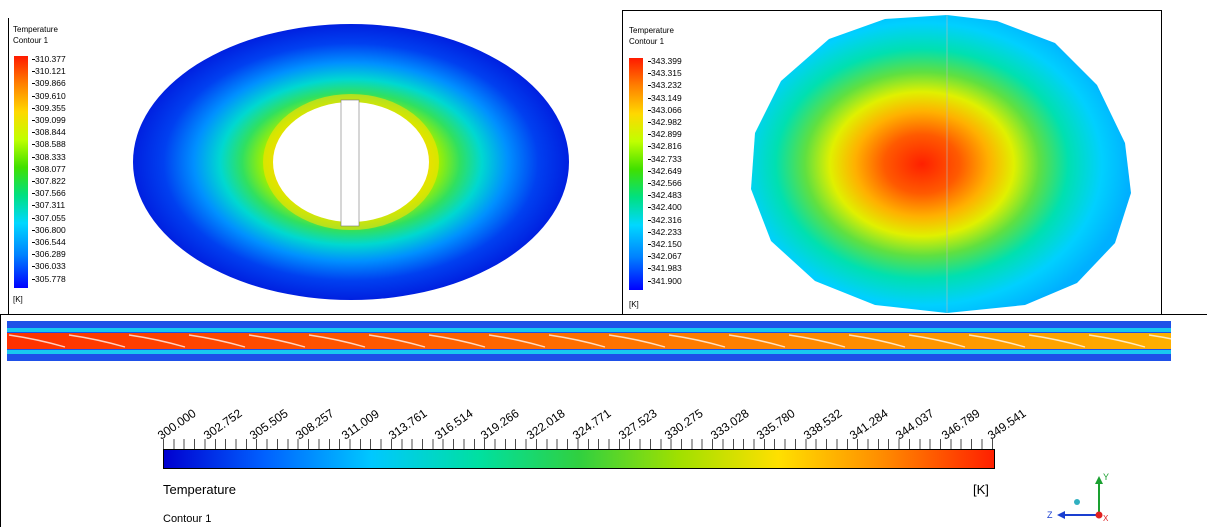  What do you see at coordinates (960, 424) in the screenshot?
I see `colorbar-tick-label: 346.789` at bounding box center [960, 424].